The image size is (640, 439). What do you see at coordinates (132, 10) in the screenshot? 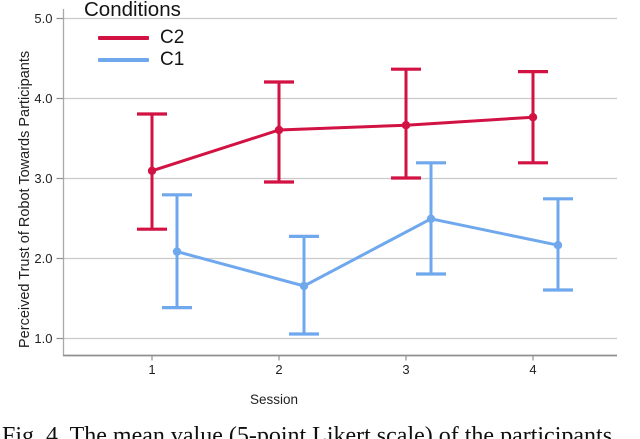
I see `legend-title: Conditions` at bounding box center [132, 10].